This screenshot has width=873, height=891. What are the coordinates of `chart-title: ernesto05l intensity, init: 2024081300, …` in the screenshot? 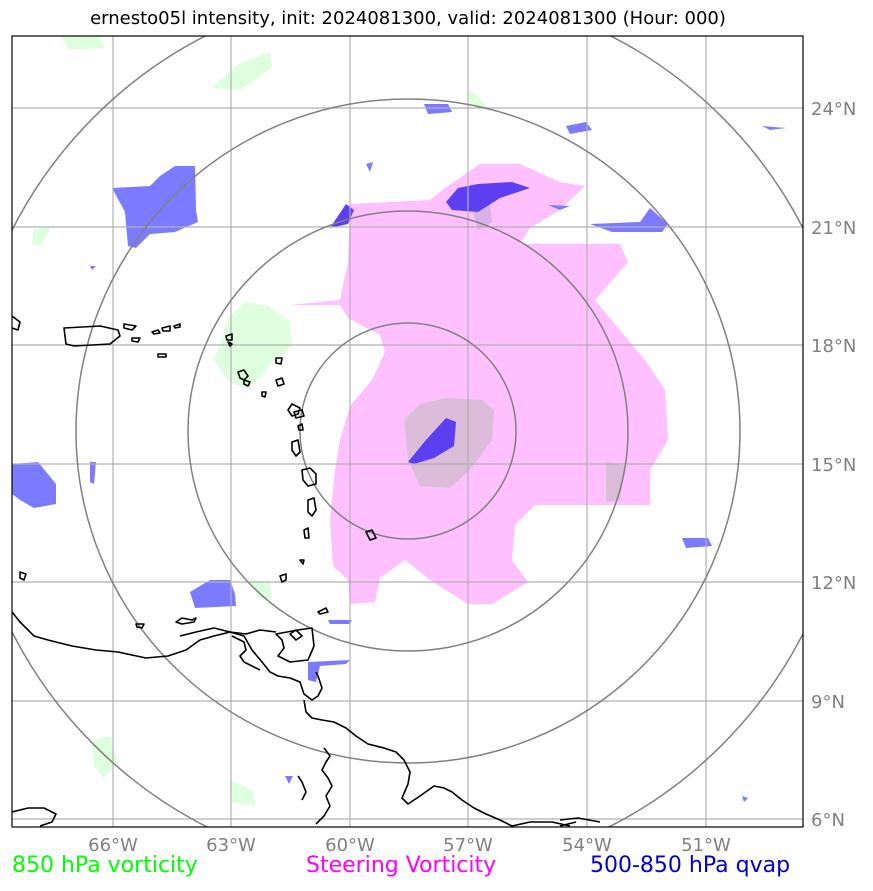 It's located at (408, 18).